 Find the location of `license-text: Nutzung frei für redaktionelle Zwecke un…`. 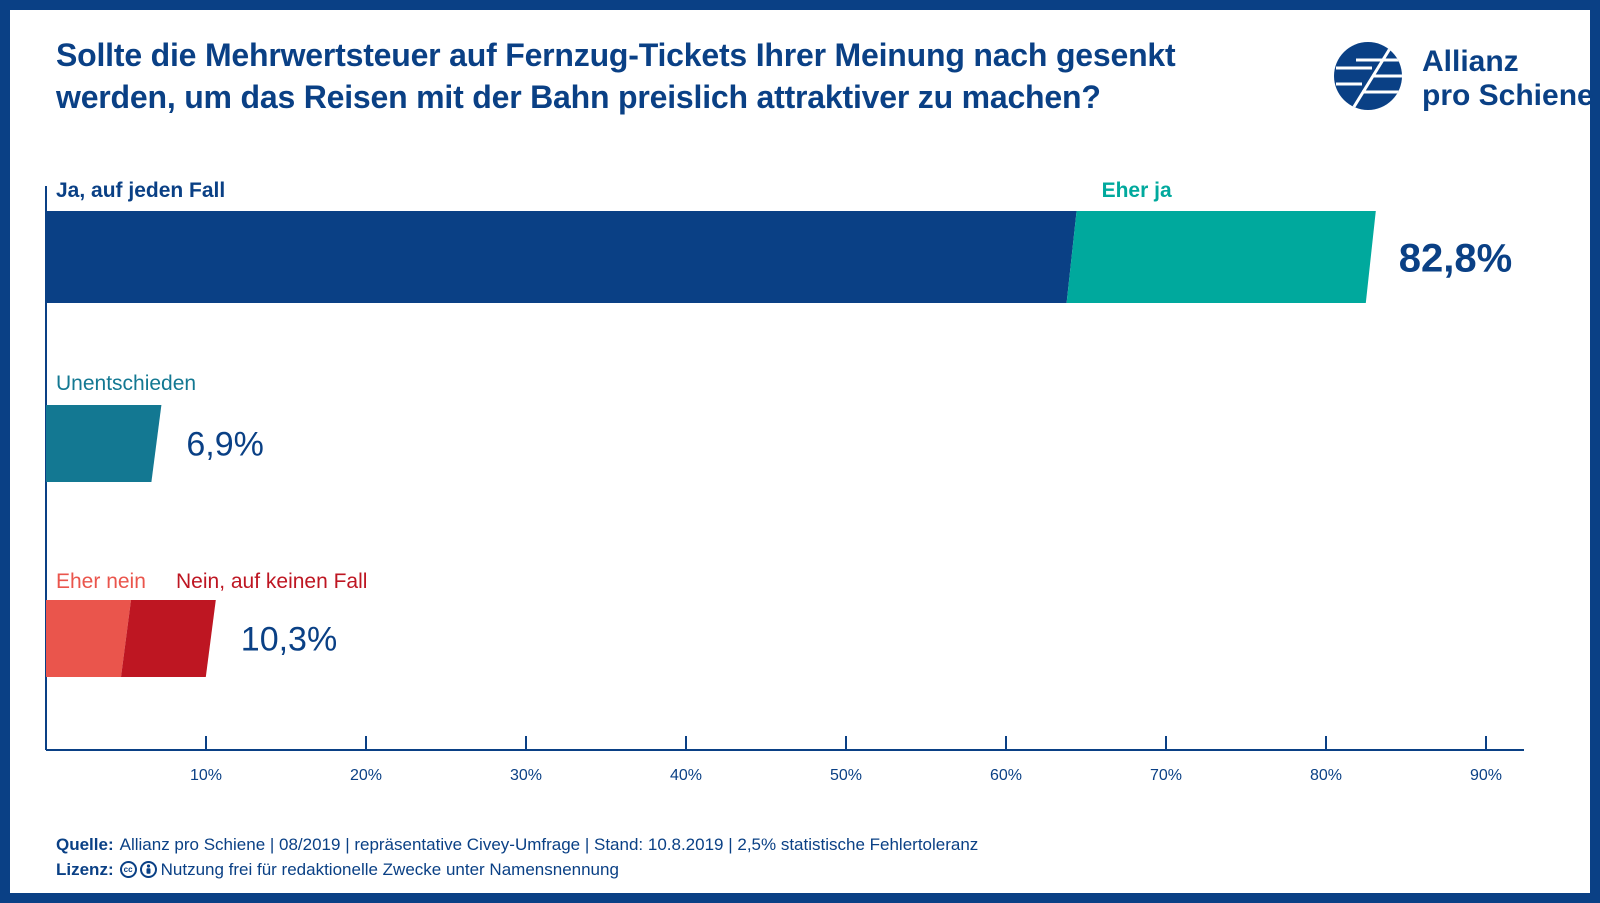

license-text: Nutzung frei für redaktionelle Zwecke un… is located at coordinates (389, 869).